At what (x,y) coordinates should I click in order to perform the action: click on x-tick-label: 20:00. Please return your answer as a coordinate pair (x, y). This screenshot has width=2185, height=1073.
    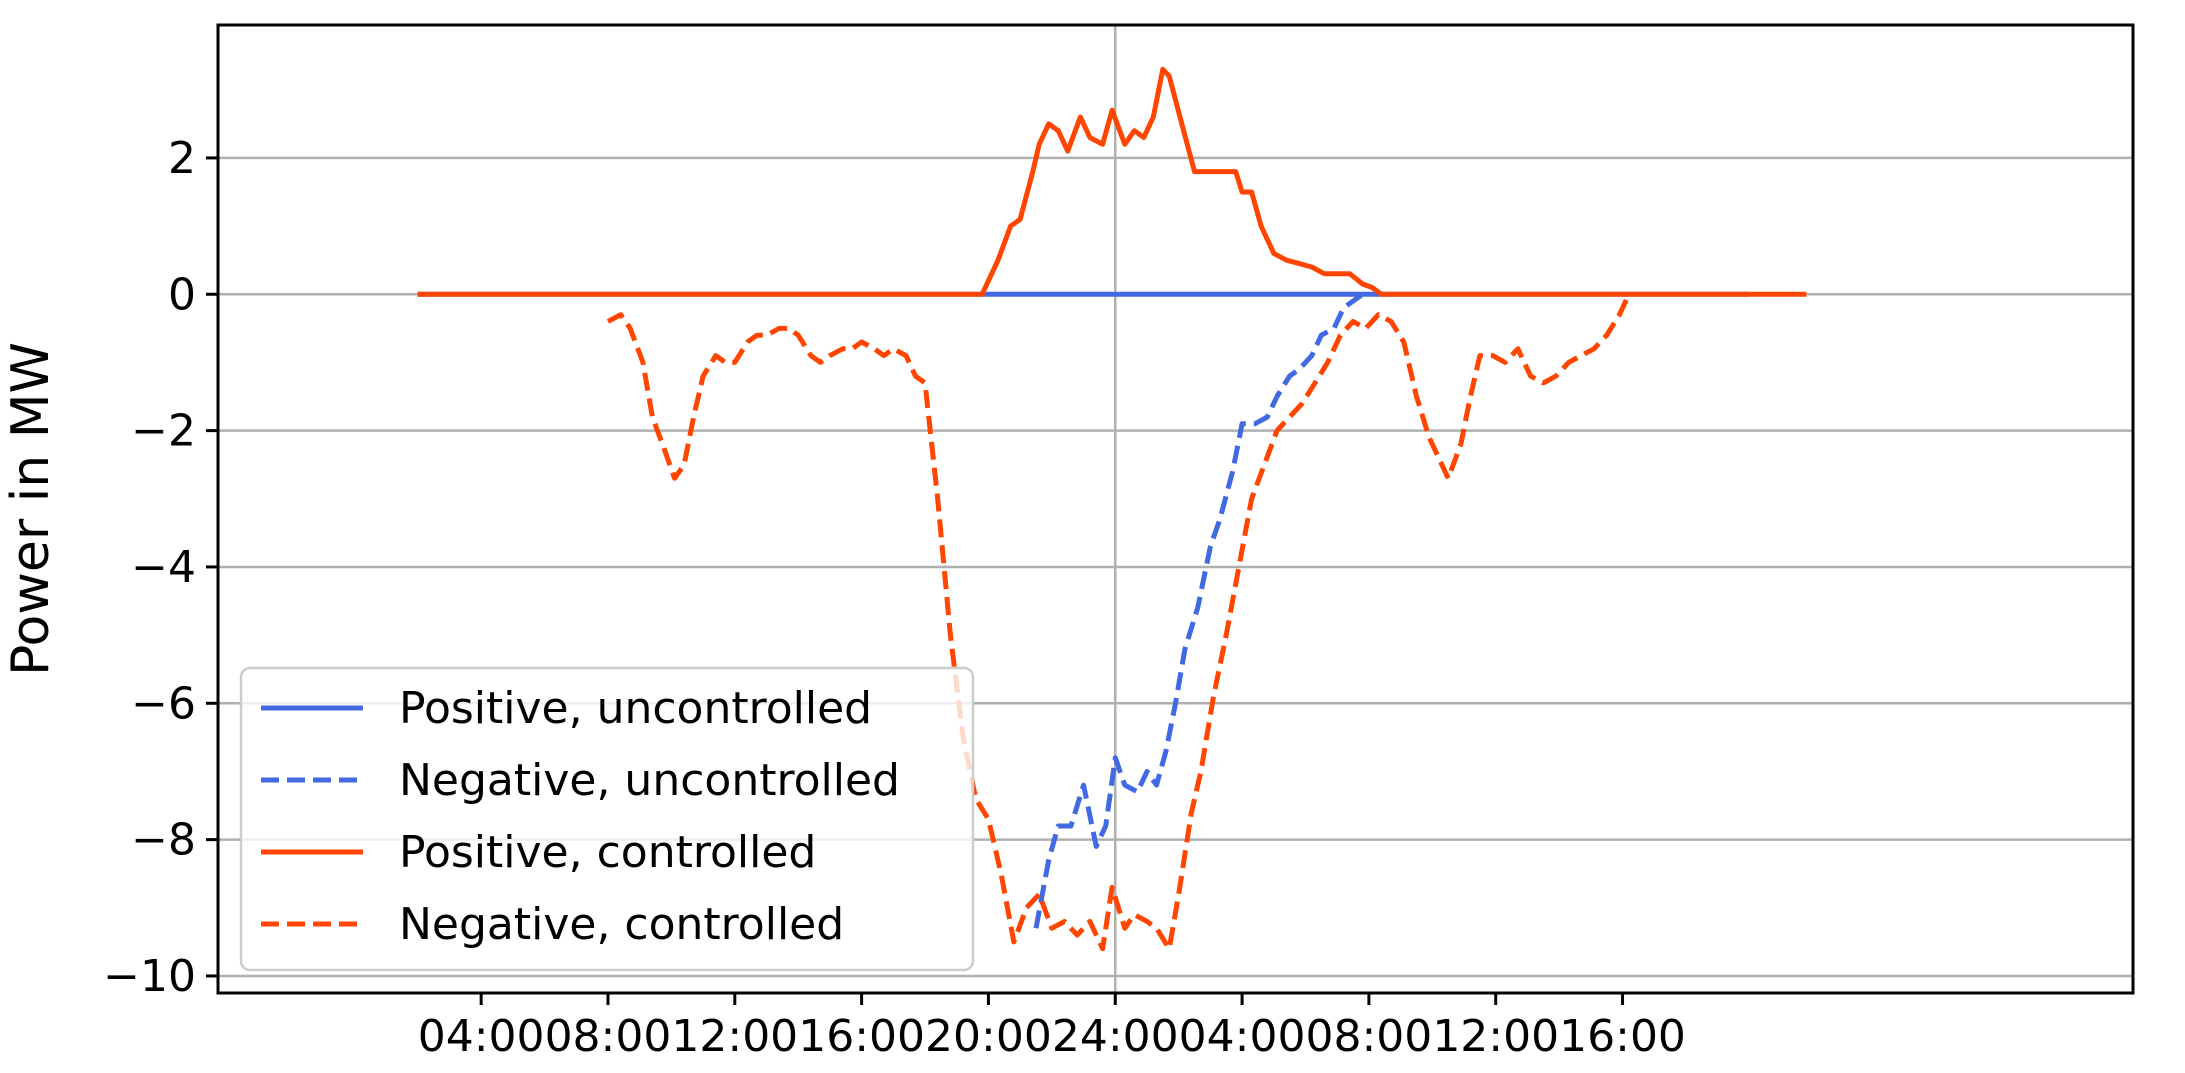
    Looking at the image, I should click on (988, 1036).